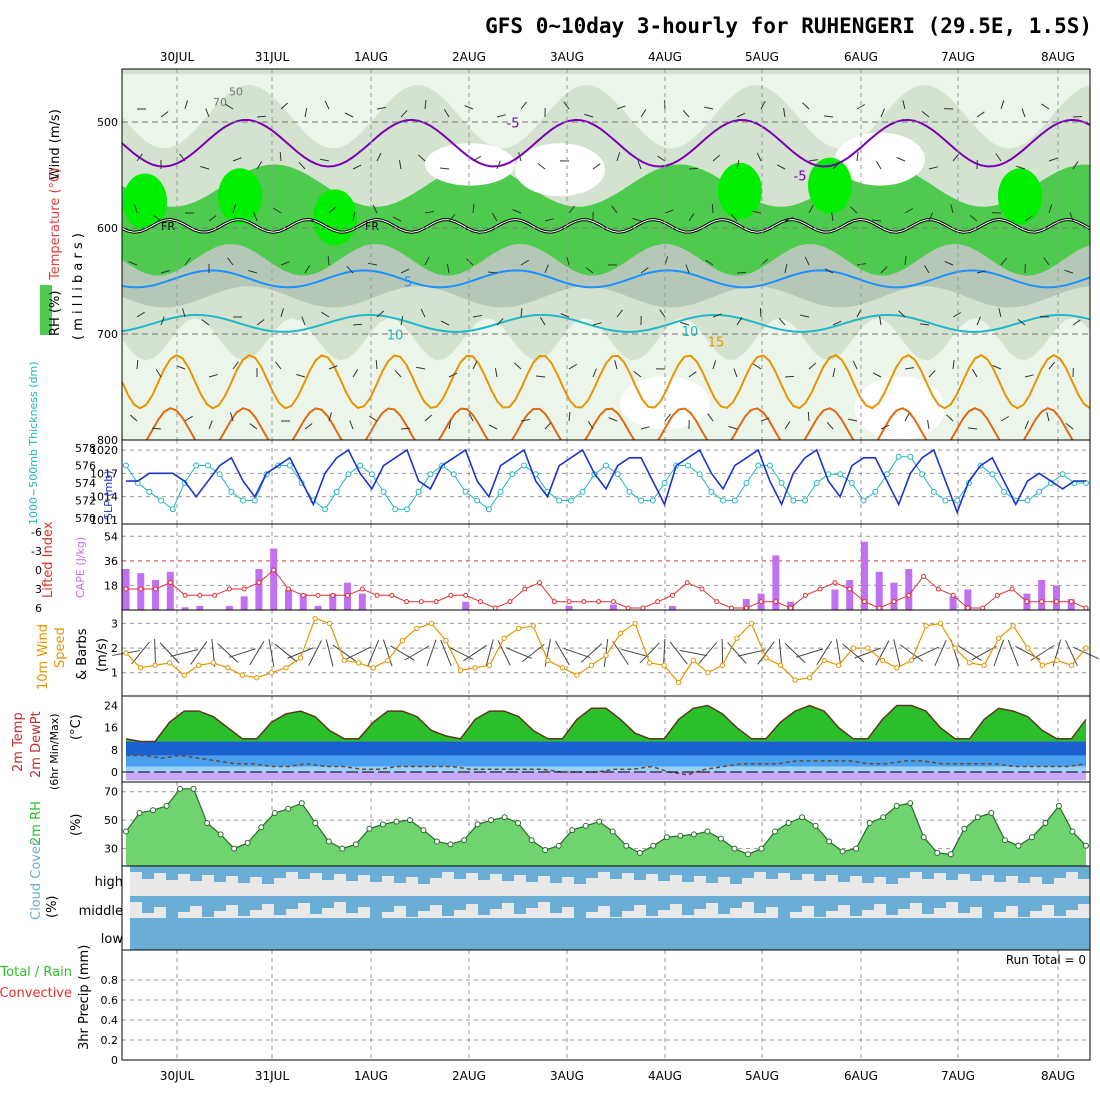 The width and height of the screenshot is (1100, 1100). Describe the element at coordinates (665, 57) in the screenshot. I see `top-date-4AUG: 4AUG` at that location.